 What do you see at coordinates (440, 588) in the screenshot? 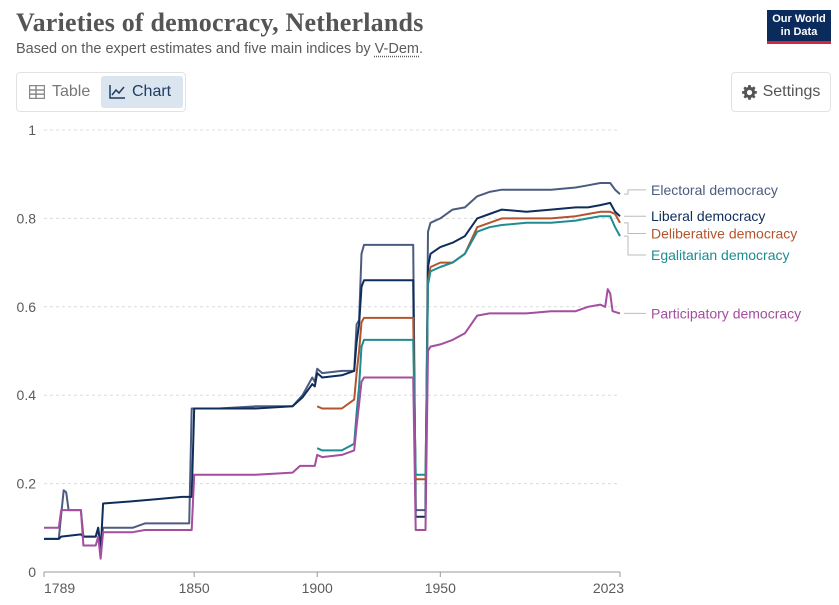
I see `x-tick-label: 1950` at bounding box center [440, 588].